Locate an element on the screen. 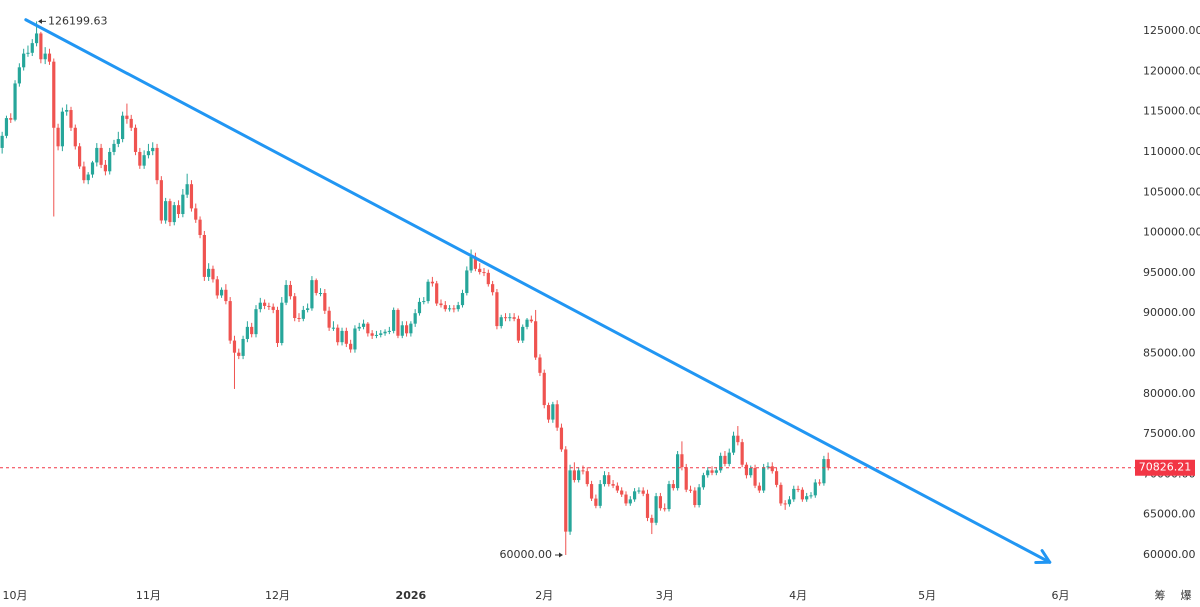 This screenshot has width=1200, height=607. y-tick-label: 100000.00 is located at coordinates (1171, 232).